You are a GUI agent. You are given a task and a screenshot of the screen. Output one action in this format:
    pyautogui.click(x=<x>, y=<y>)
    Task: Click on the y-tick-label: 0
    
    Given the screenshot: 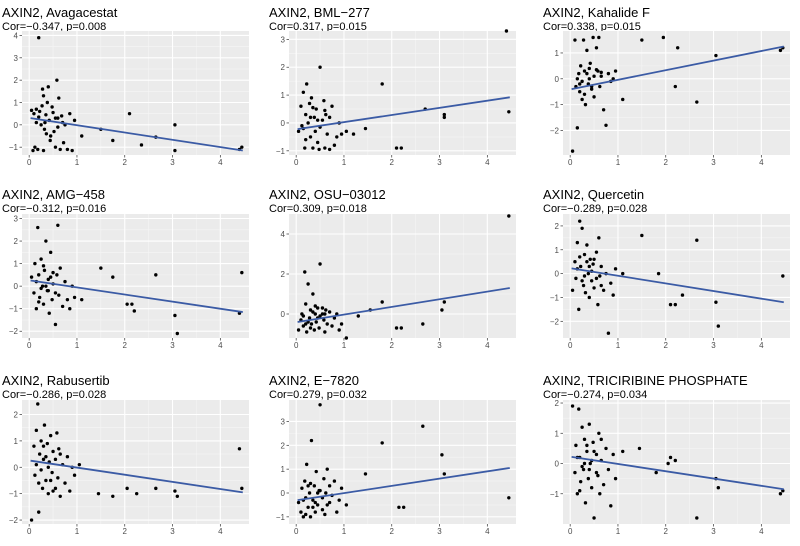 What is the action you would take?
    pyautogui.click(x=283, y=493)
    